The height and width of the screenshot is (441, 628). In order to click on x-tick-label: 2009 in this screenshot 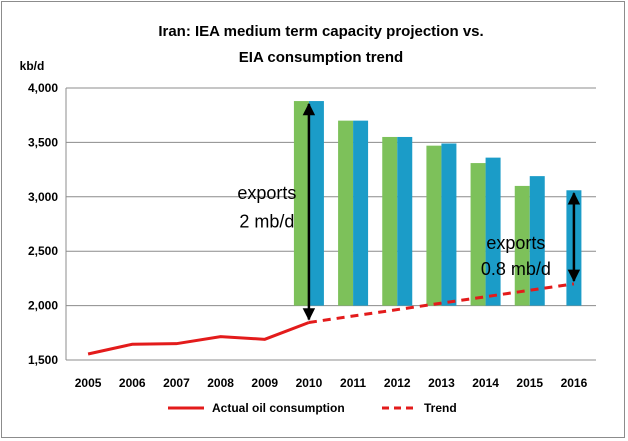, I will do `click(264, 383)`.